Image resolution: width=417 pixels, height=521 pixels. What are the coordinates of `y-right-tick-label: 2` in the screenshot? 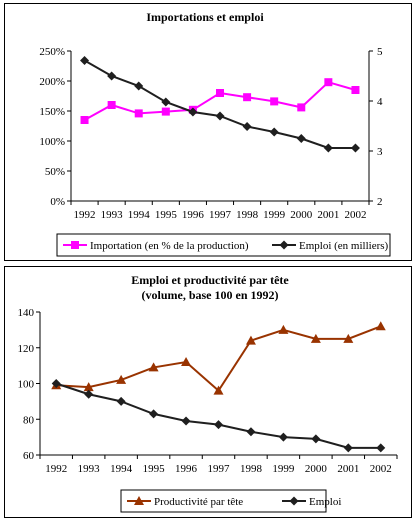 It's located at (380, 202).